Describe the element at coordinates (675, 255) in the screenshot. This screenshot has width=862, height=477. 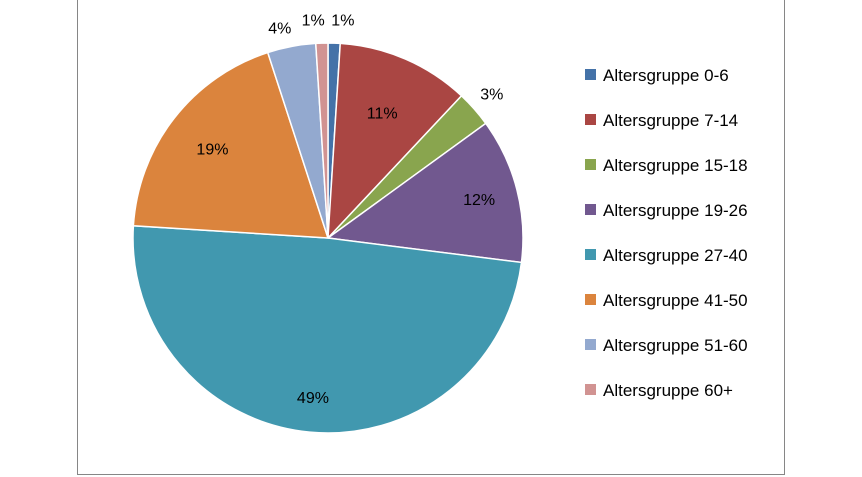
I see `legend-label-5: Altersgruppe 27-40` at that location.